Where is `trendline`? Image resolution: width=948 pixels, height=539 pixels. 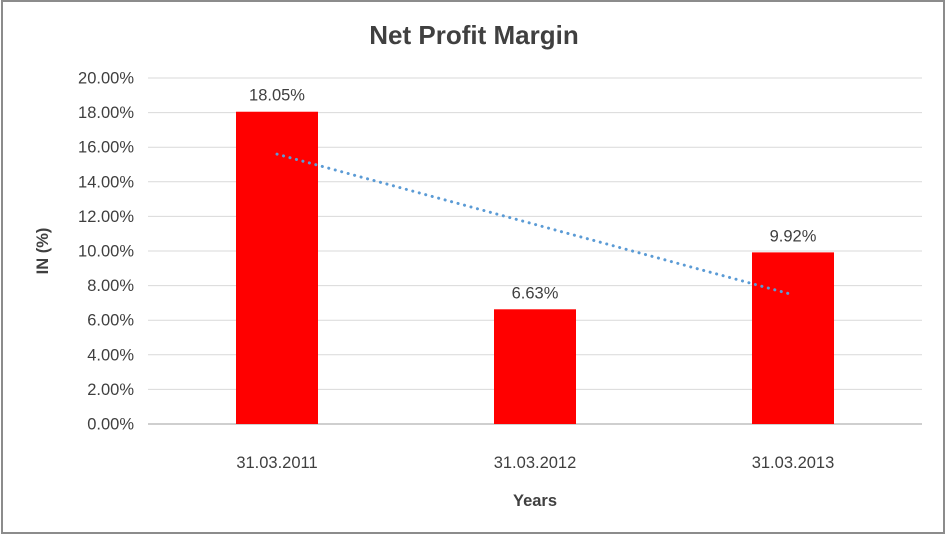
trendline is located at coordinates (535, 224).